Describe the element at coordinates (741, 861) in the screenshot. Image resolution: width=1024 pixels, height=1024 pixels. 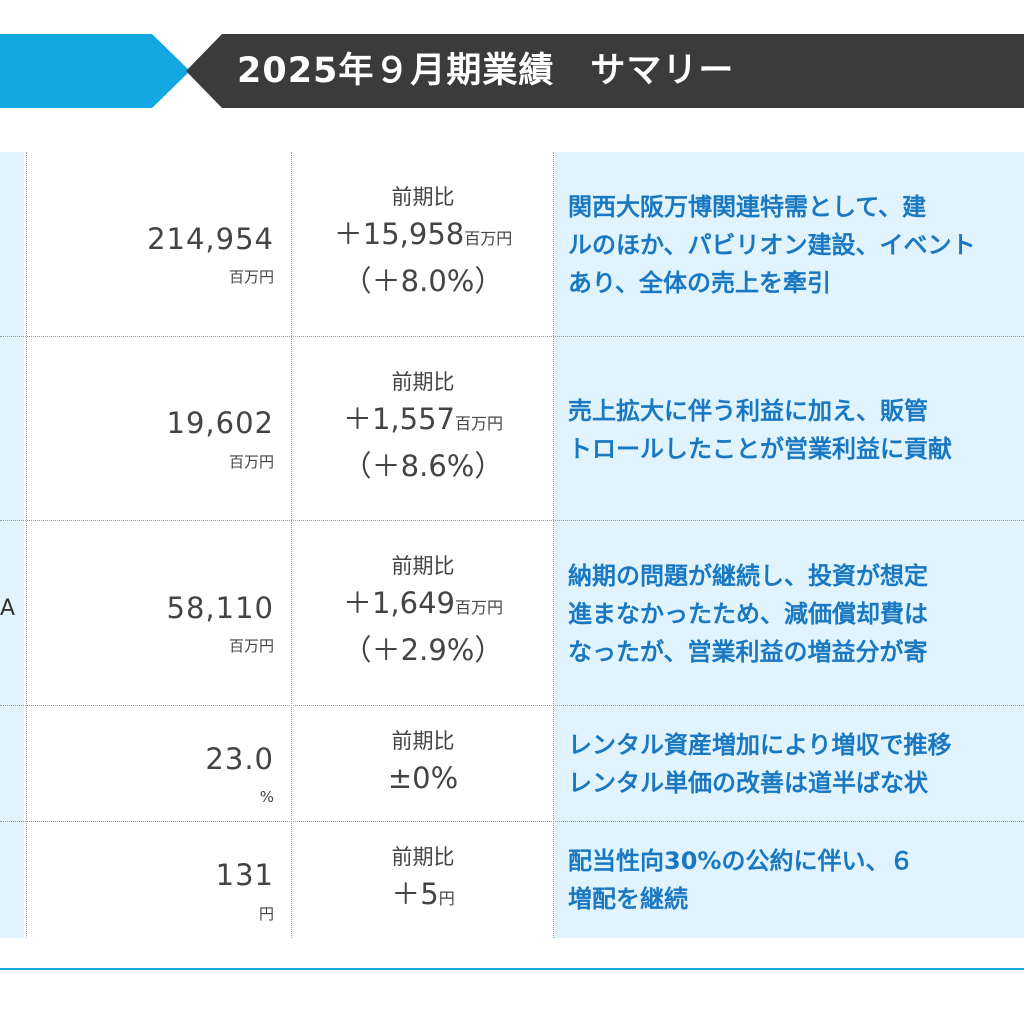
I see `comment-line: 配当性向30%の公約に伴い、６` at that location.